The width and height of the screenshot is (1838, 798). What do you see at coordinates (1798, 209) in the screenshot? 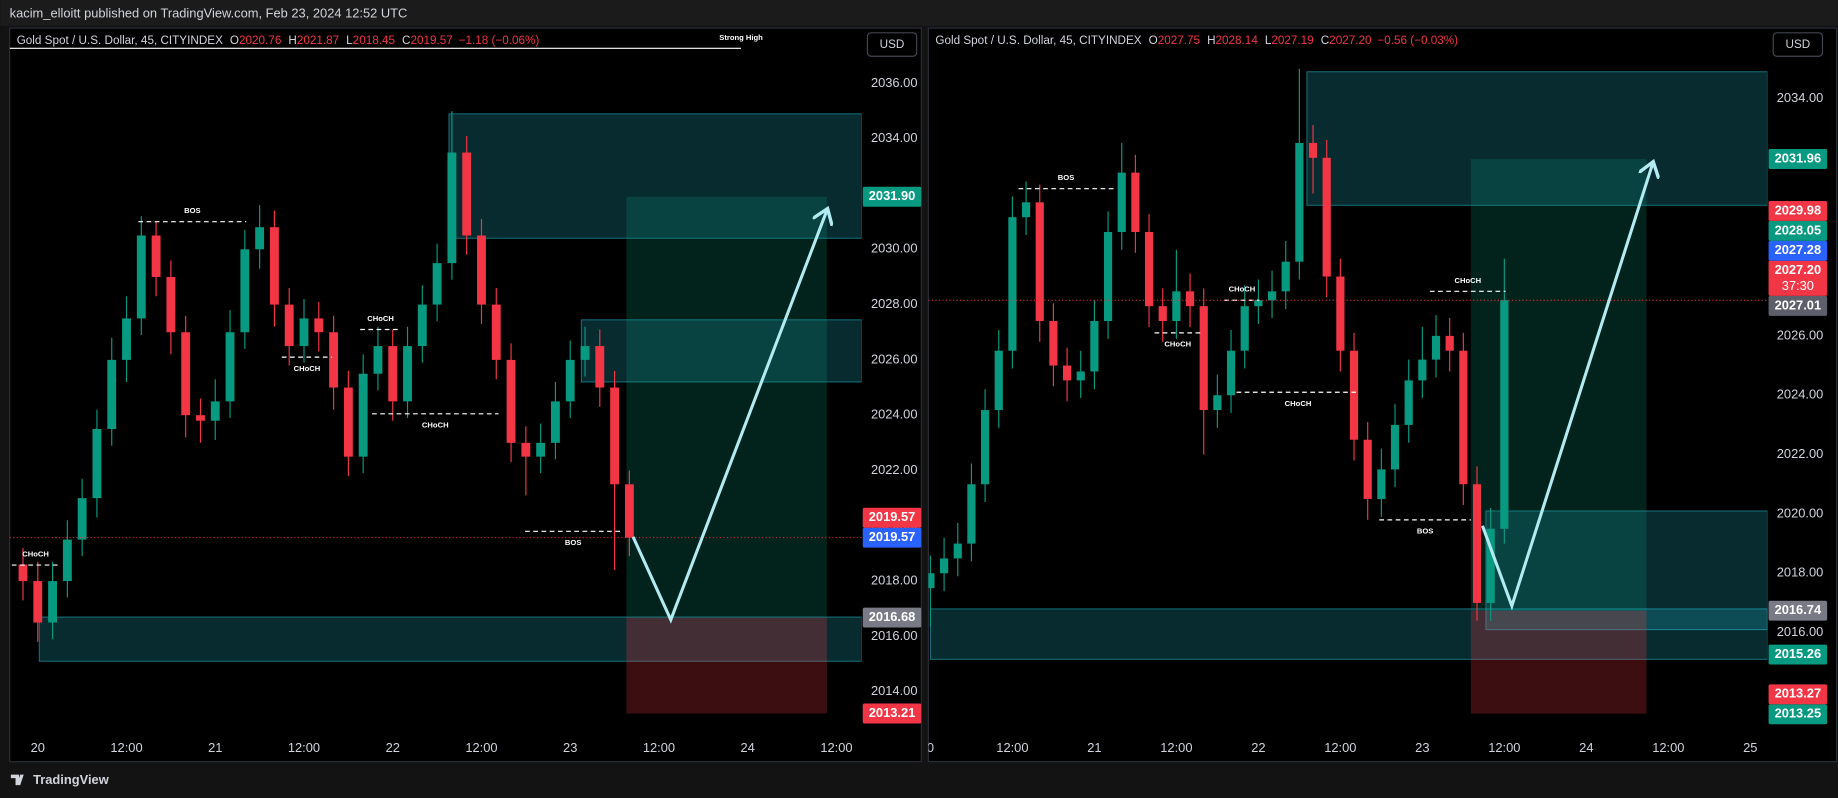
I see `price-label: 2029.98` at bounding box center [1798, 209].